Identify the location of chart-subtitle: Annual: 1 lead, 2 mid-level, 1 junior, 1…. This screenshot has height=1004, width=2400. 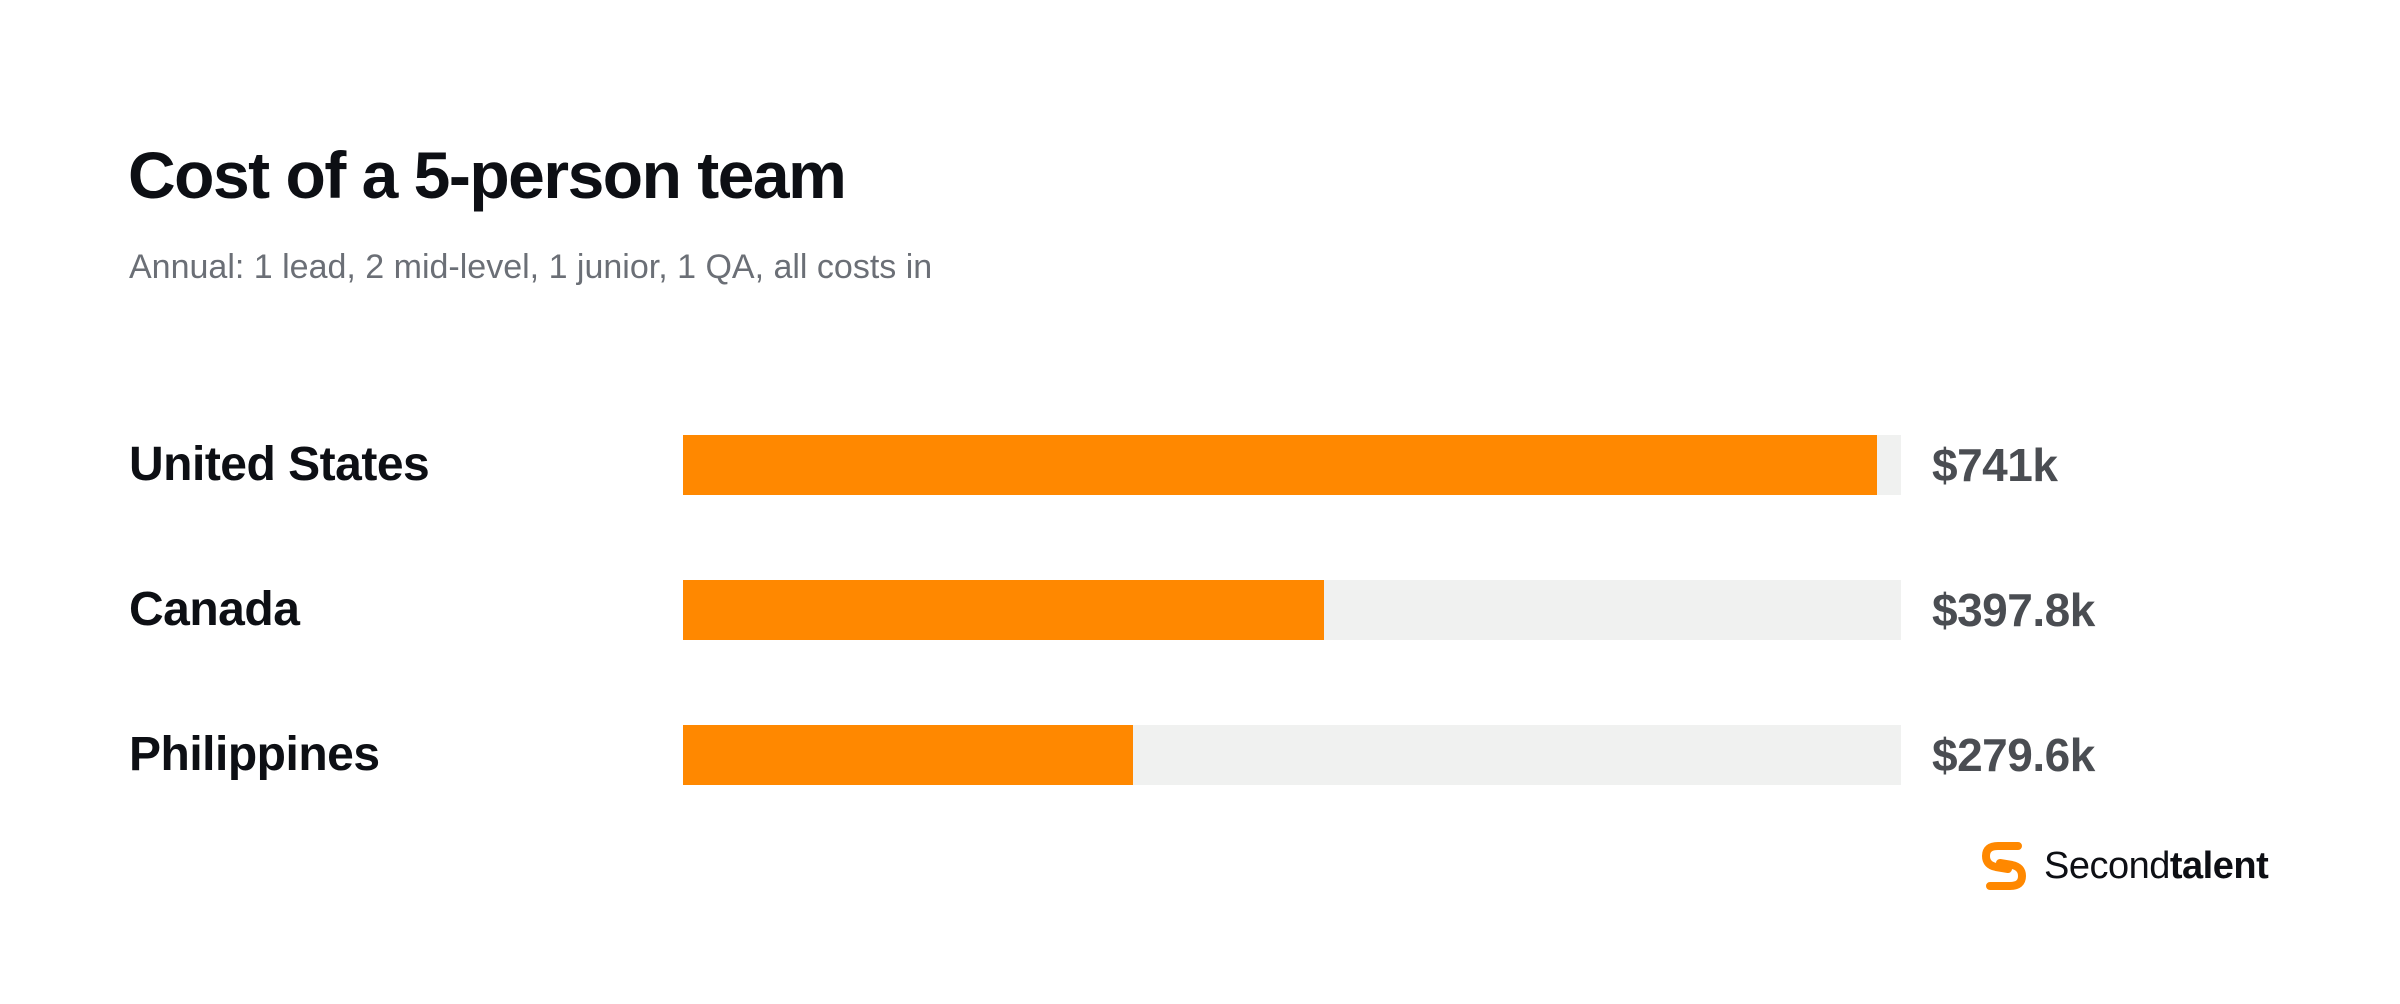
(531, 267).